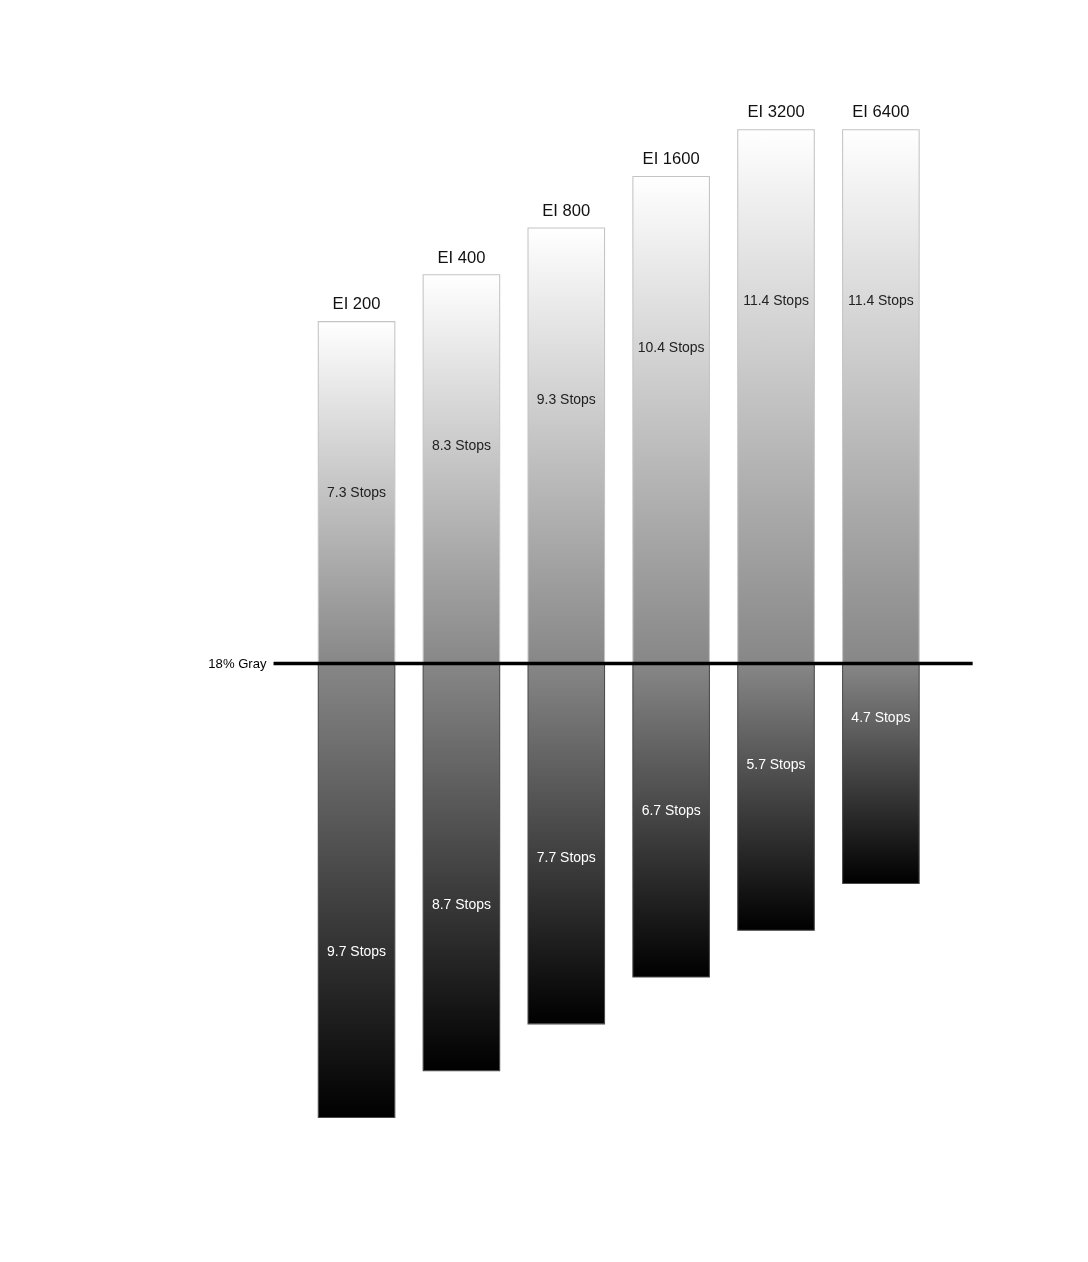 This screenshot has width=1088, height=1262. What do you see at coordinates (461, 257) in the screenshot?
I see `x-tick-label: EI 400` at bounding box center [461, 257].